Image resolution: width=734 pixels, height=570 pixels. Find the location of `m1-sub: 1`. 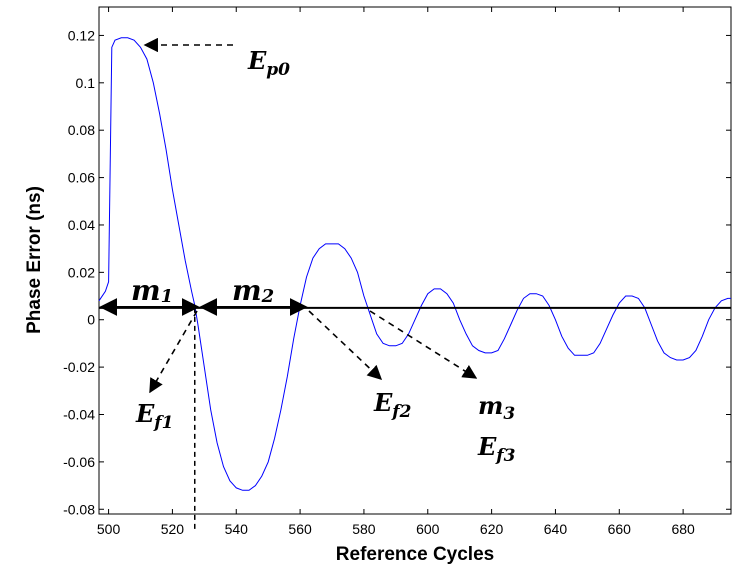

m1-sub: 1 is located at coordinates (167, 296).